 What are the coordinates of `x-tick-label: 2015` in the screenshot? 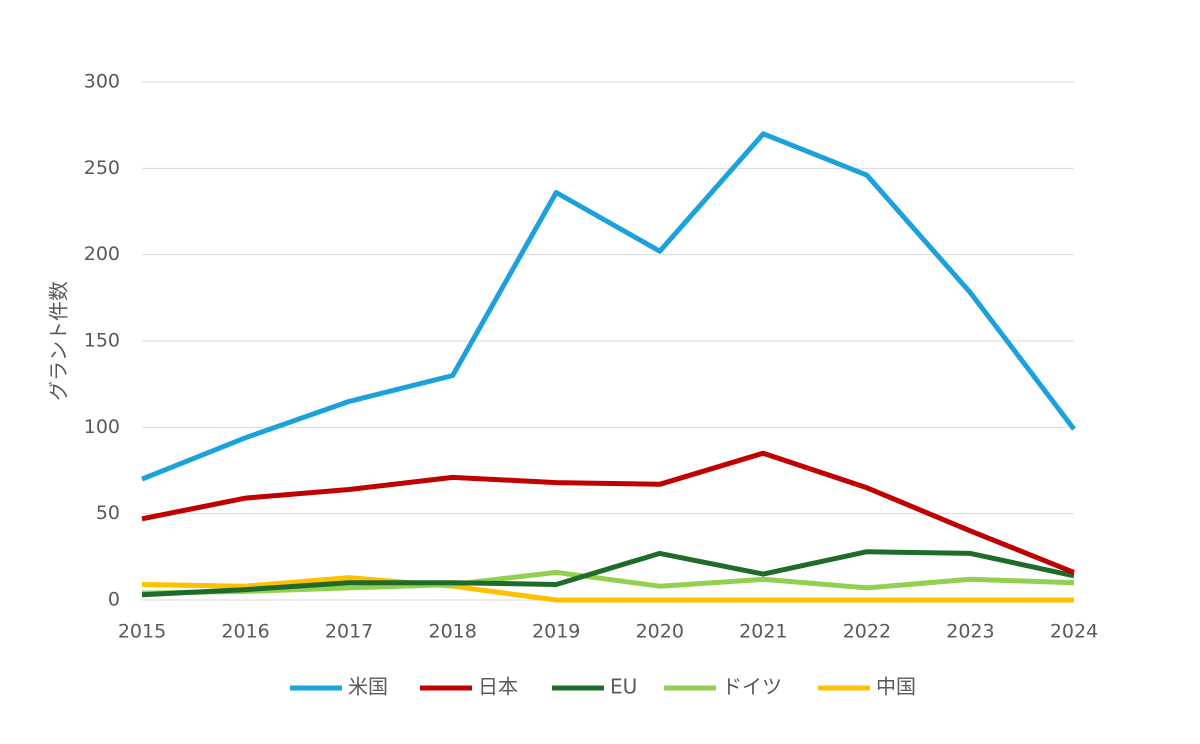 It's located at (142, 632).